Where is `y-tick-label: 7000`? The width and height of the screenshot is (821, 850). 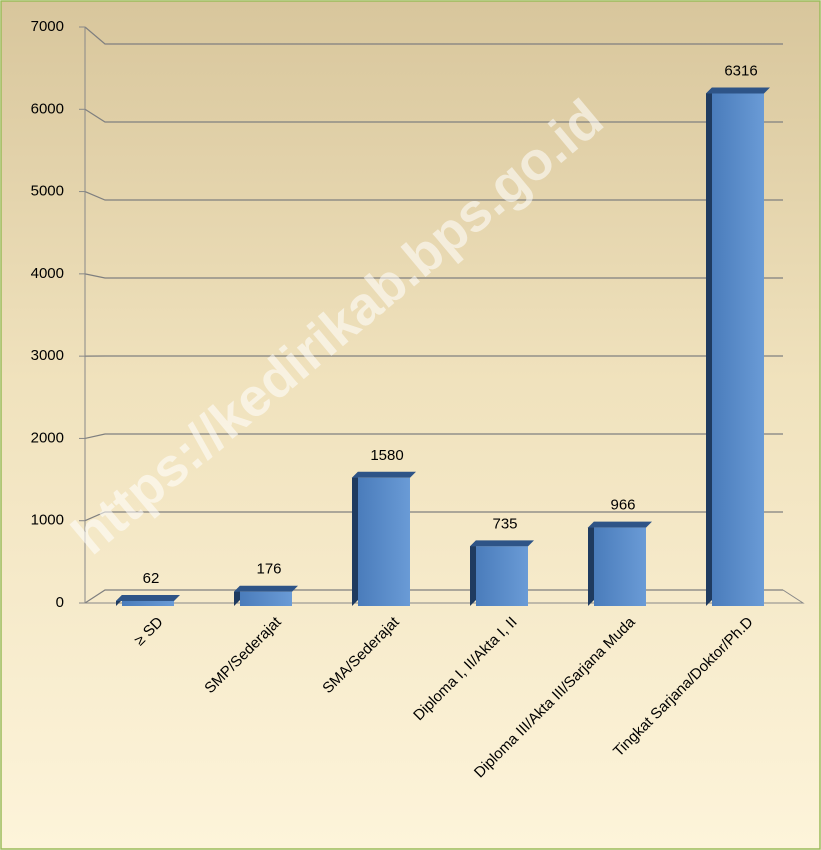
y-tick-label: 7000 is located at coordinates (47, 26).